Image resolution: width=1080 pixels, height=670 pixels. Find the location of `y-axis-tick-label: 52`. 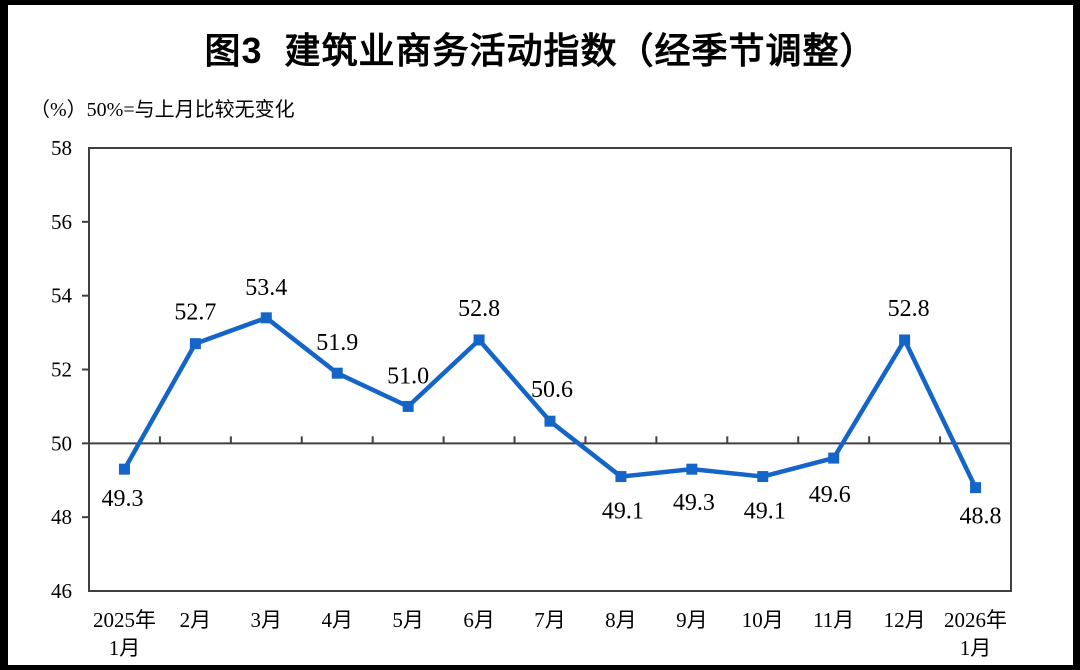

y-axis-tick-label: 52 is located at coordinates (61, 370).